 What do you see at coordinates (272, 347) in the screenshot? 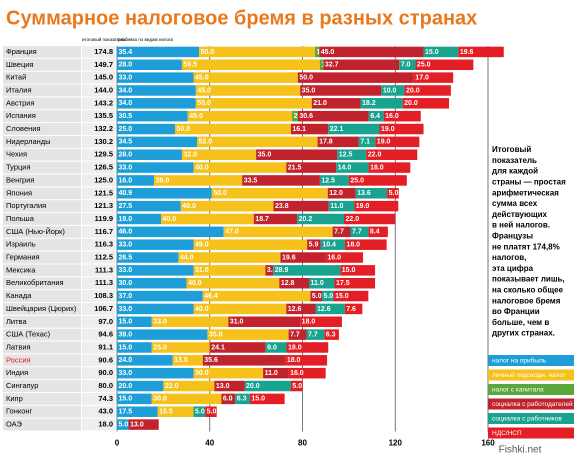
I see `segment-label: 9.0` at bounding box center [272, 347].